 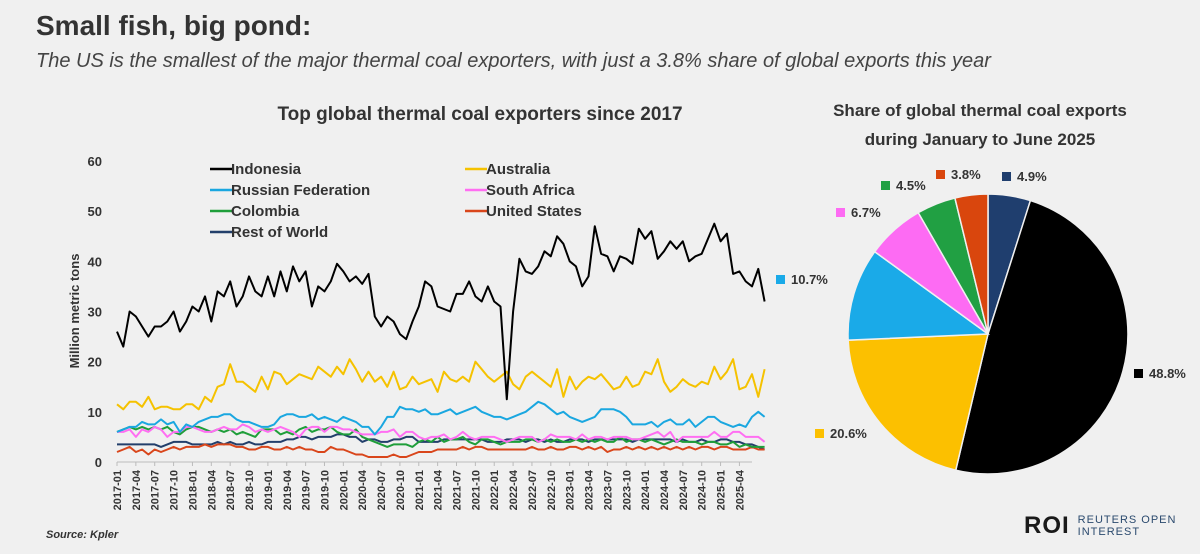 What do you see at coordinates (440, 450) in the screenshot?
I see `series-line-united-states` at bounding box center [440, 450].